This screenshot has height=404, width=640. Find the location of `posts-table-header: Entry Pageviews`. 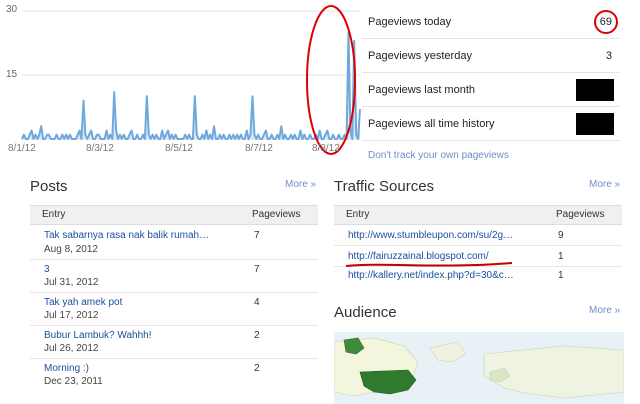

posts-table-header: Entry Pageviews is located at coordinates (174, 215).